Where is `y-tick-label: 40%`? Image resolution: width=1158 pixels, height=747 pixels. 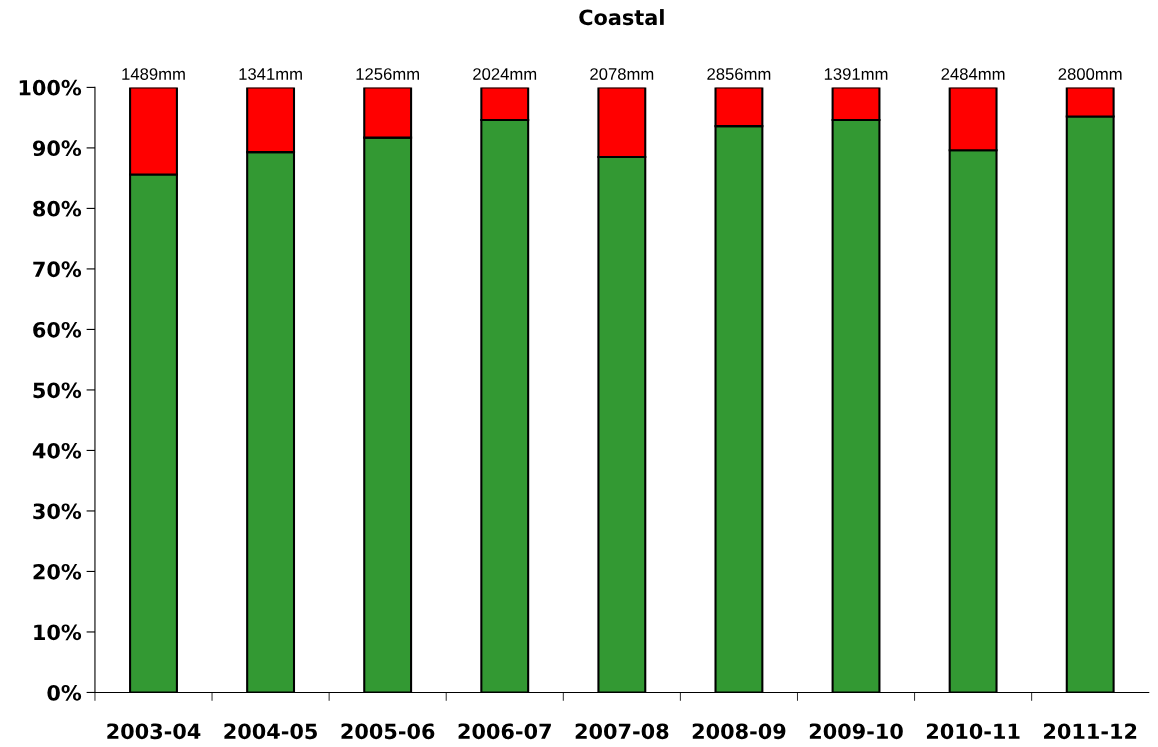 y-tick-label: 40% is located at coordinates (57, 450).